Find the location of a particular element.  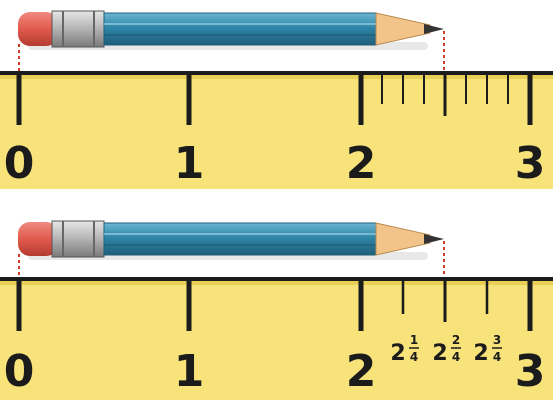

top-pencil is located at coordinates (231, 42).